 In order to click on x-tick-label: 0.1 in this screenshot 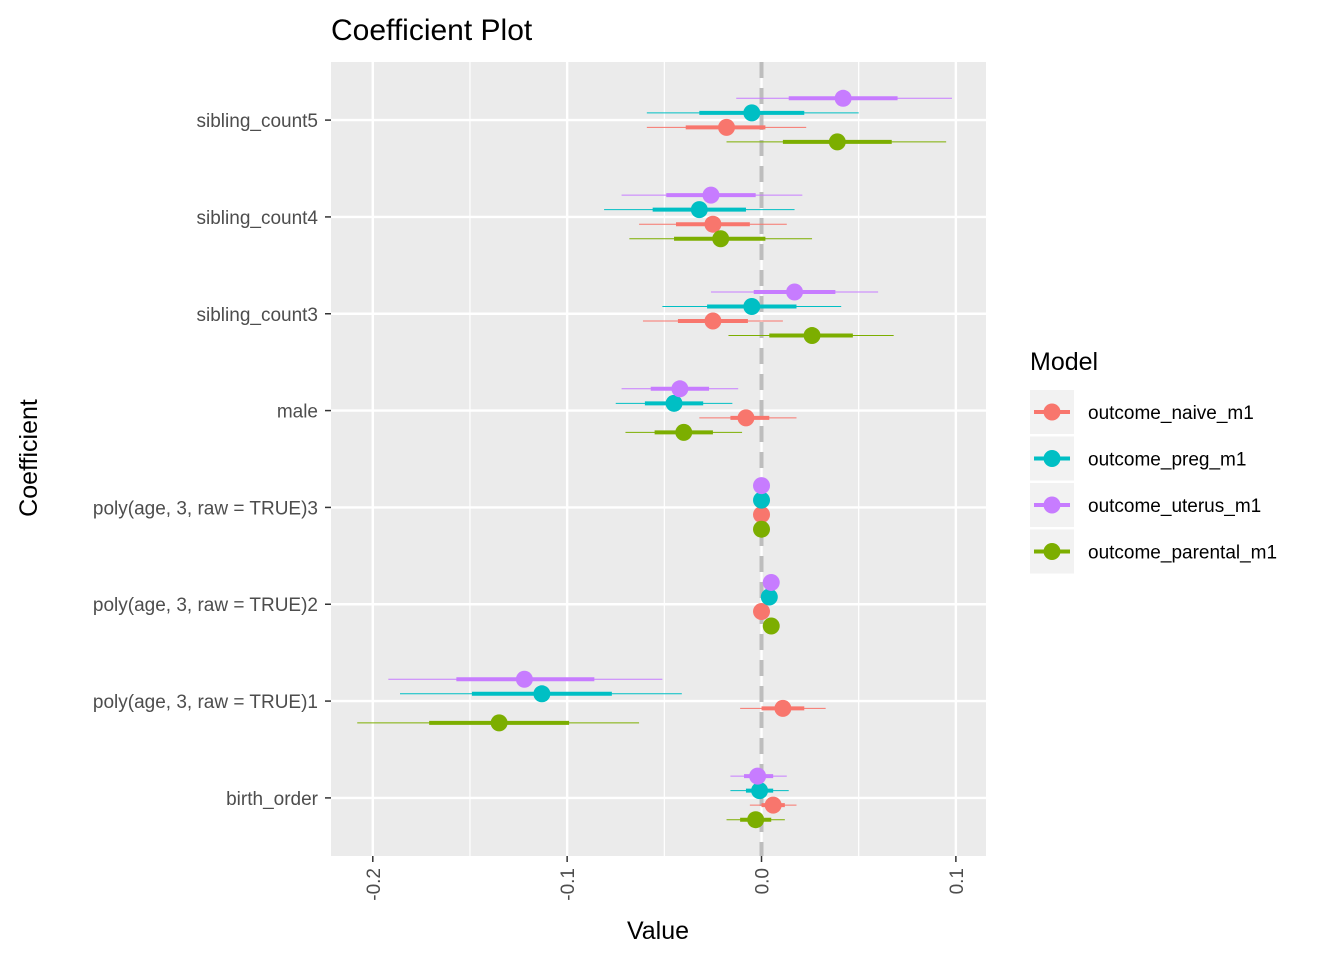, I will do `click(957, 881)`.